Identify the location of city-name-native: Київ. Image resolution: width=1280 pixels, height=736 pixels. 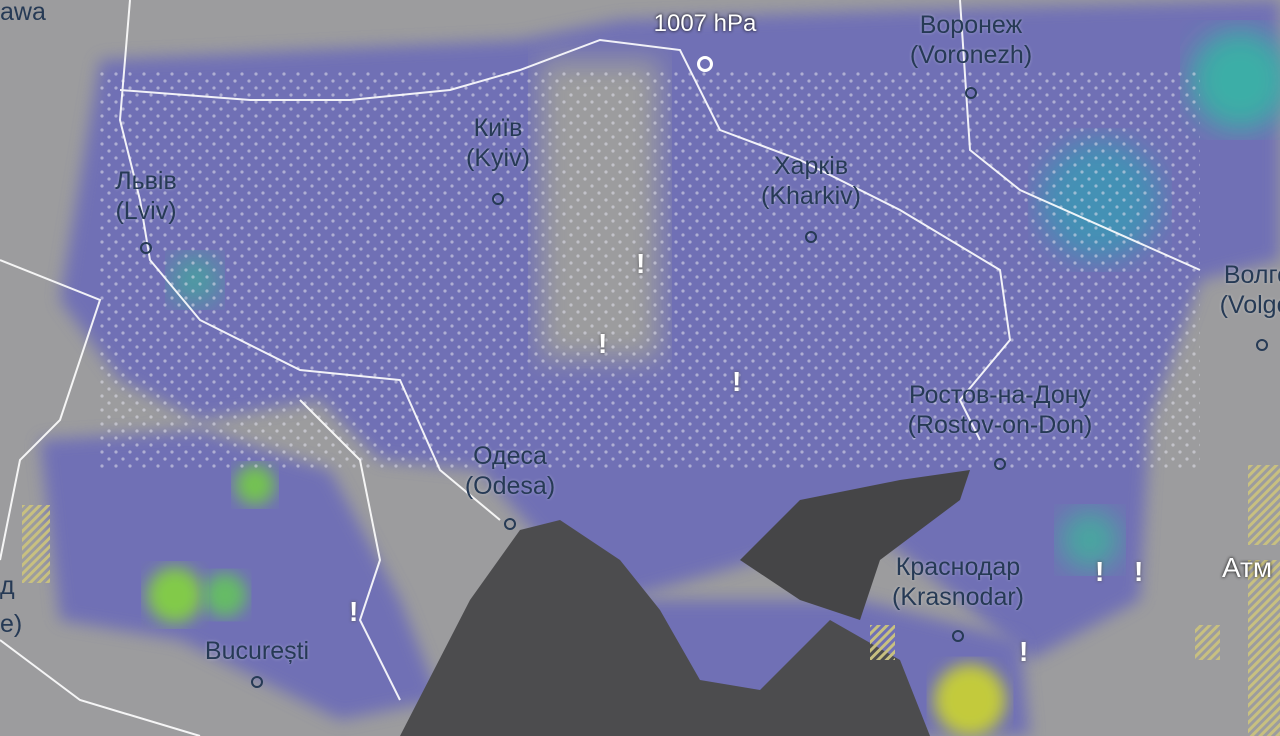
(498, 128).